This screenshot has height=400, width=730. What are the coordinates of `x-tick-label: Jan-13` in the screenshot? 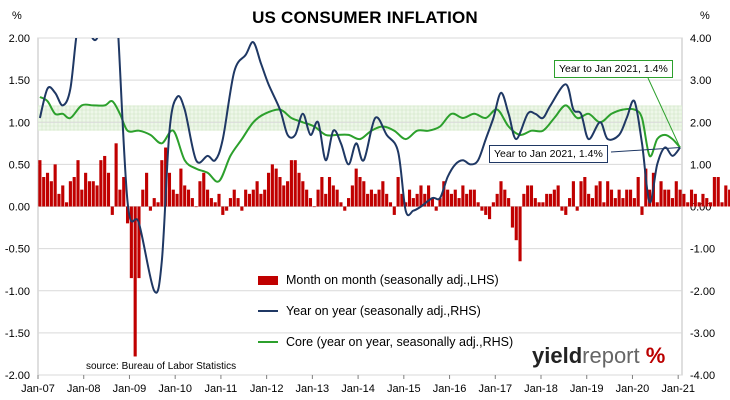 It's located at (313, 389).